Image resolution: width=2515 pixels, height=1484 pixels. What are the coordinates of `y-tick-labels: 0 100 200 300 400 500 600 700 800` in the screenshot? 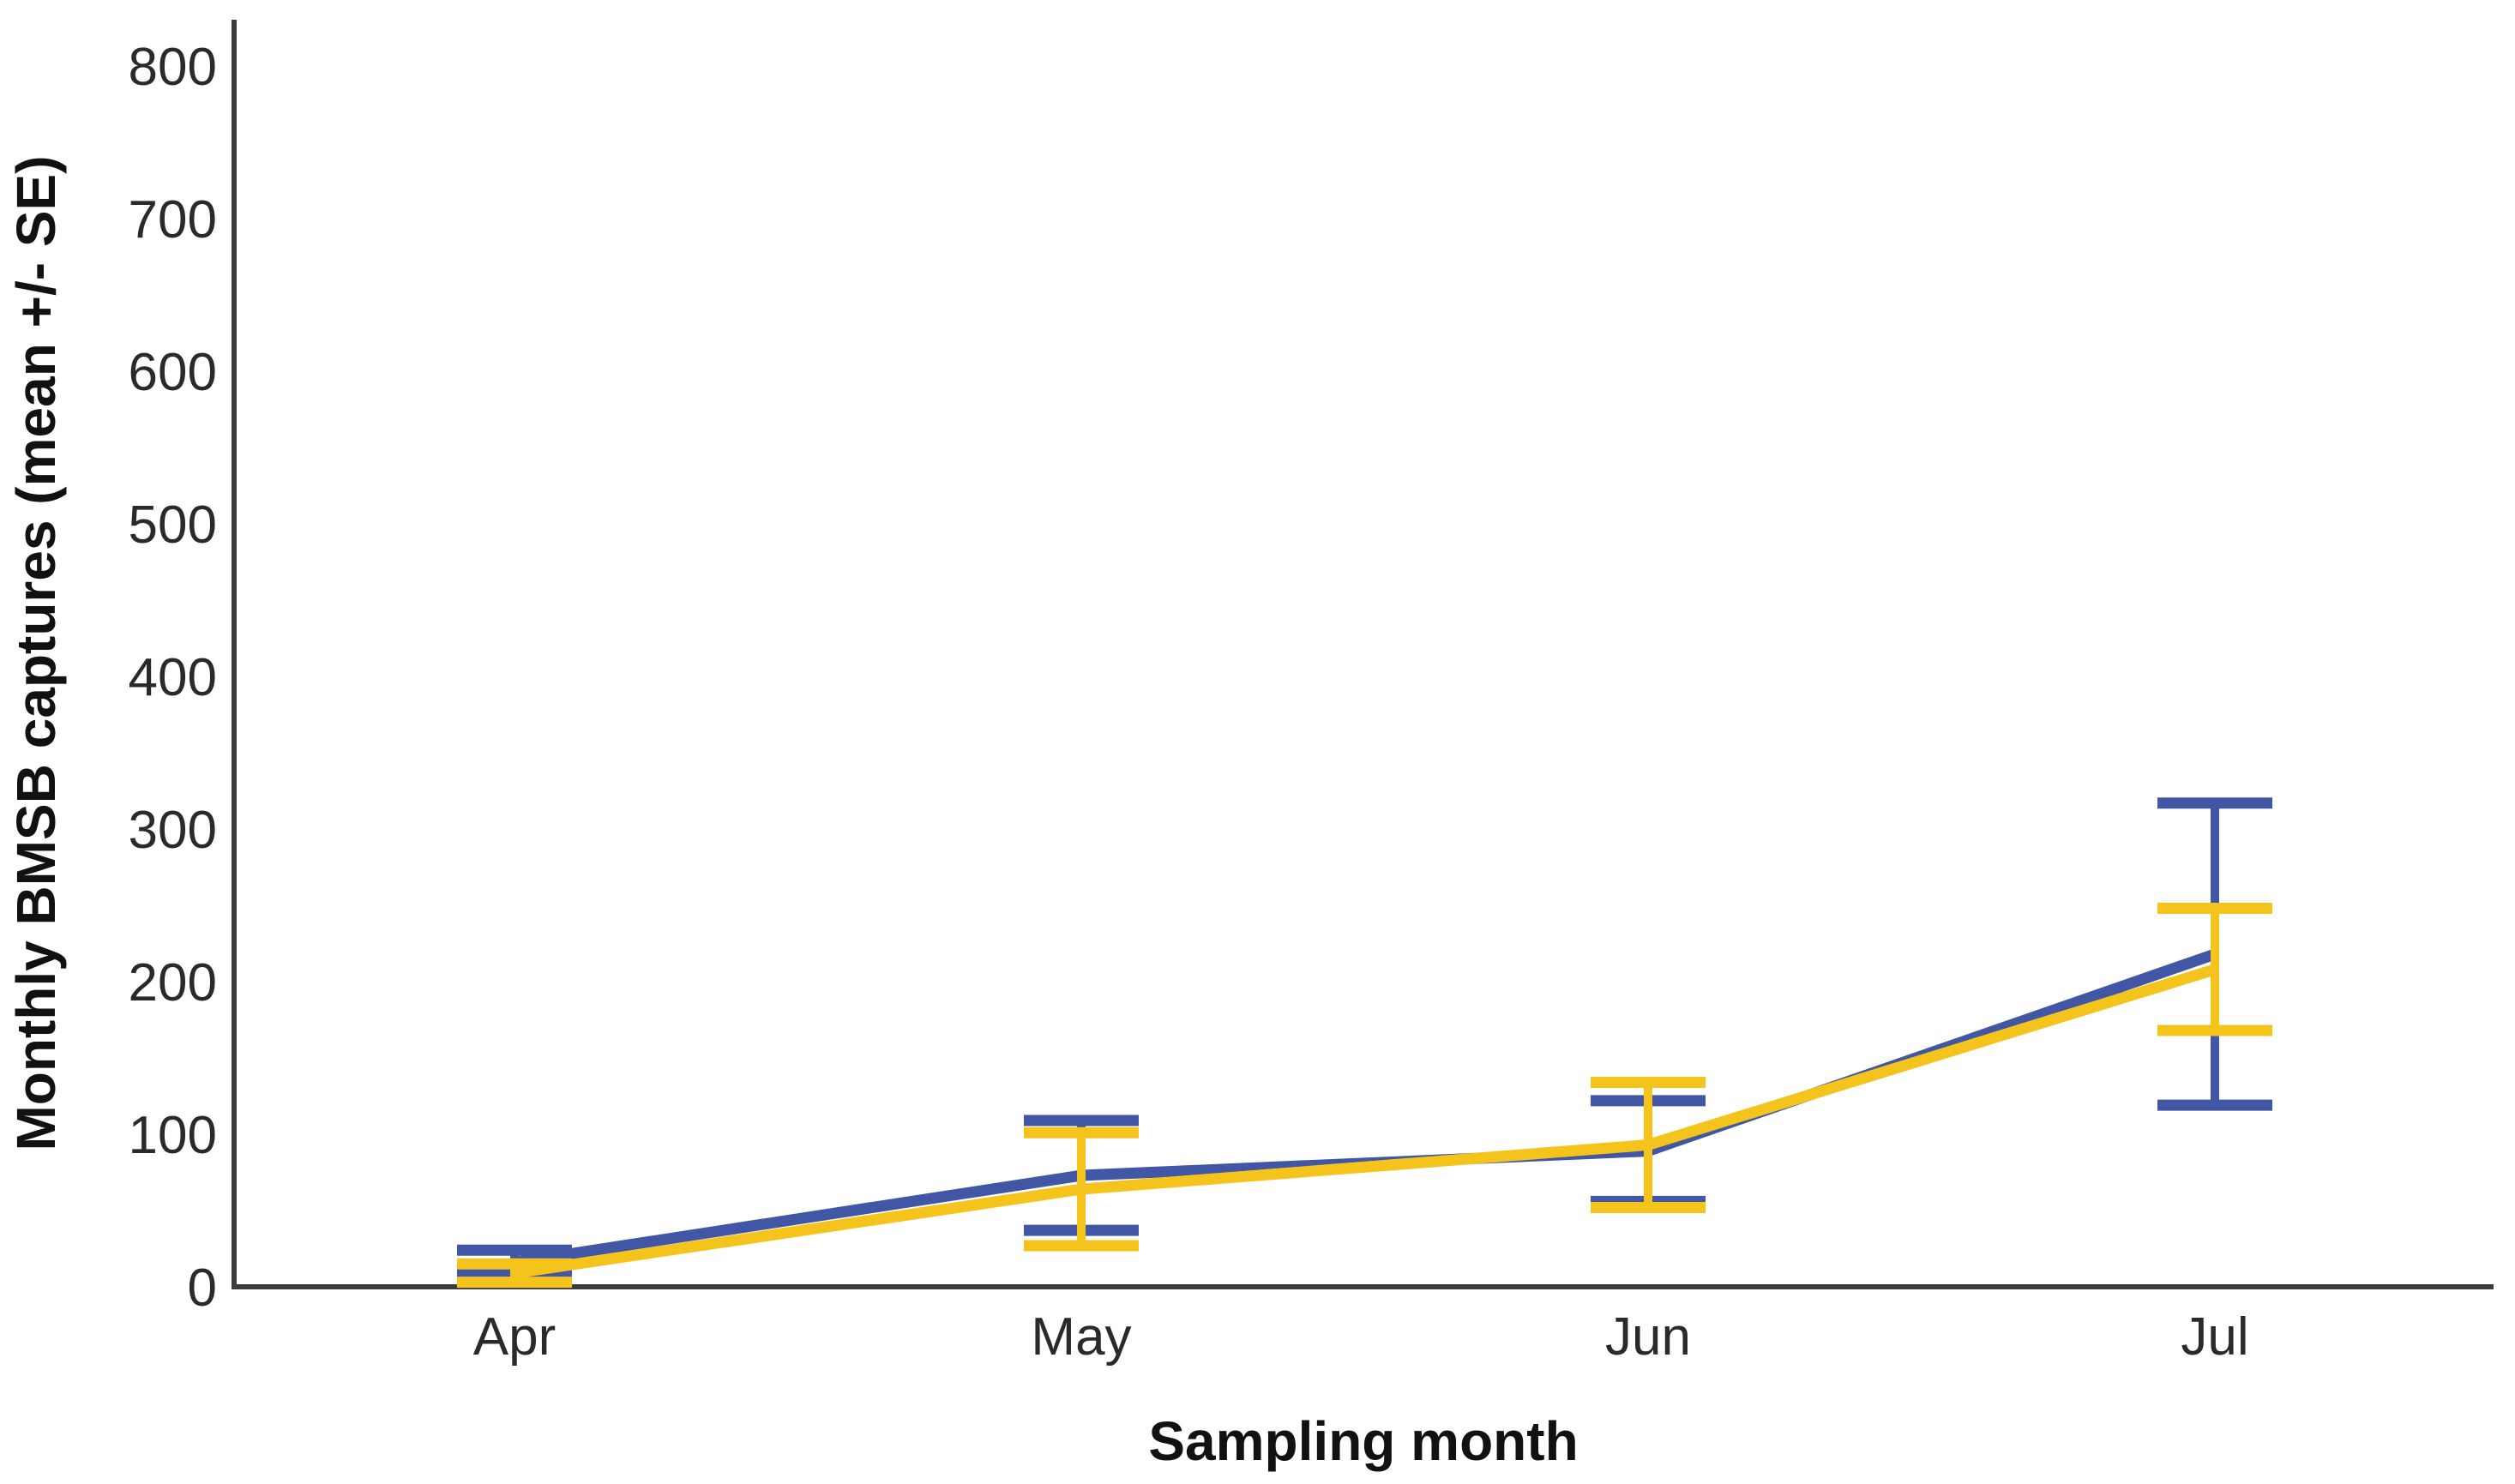 It's located at (173, 678).